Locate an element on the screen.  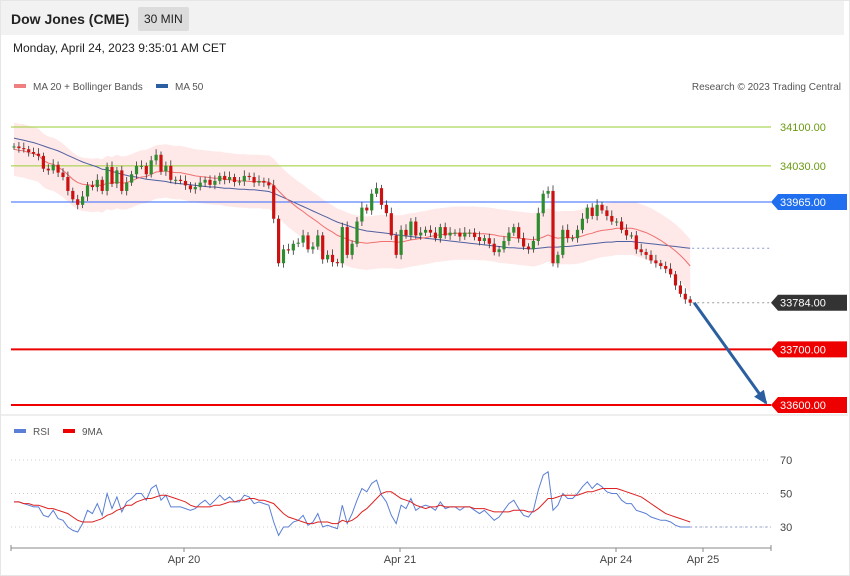
x-axis-label: Apr 21 is located at coordinates (400, 560).